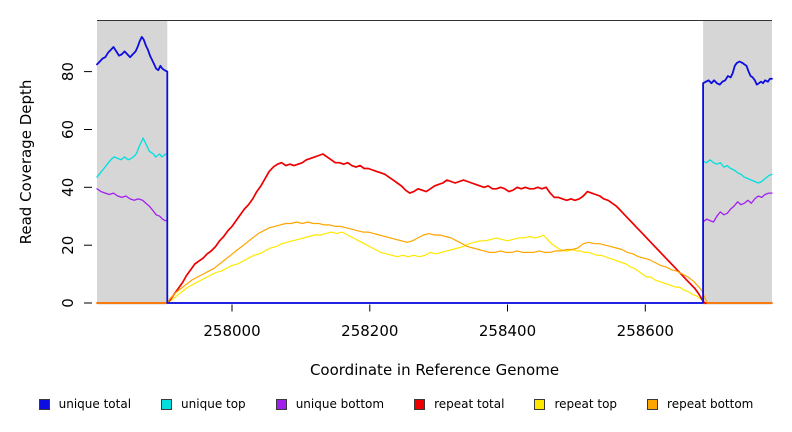 Image resolution: width=792 pixels, height=432 pixels. Describe the element at coordinates (369, 331) in the screenshot. I see `x-tick-label: 258200` at that location.